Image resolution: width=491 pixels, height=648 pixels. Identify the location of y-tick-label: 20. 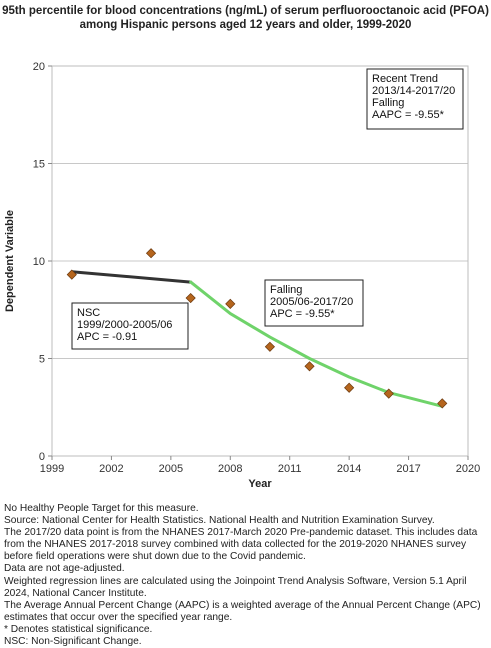
(39, 67).